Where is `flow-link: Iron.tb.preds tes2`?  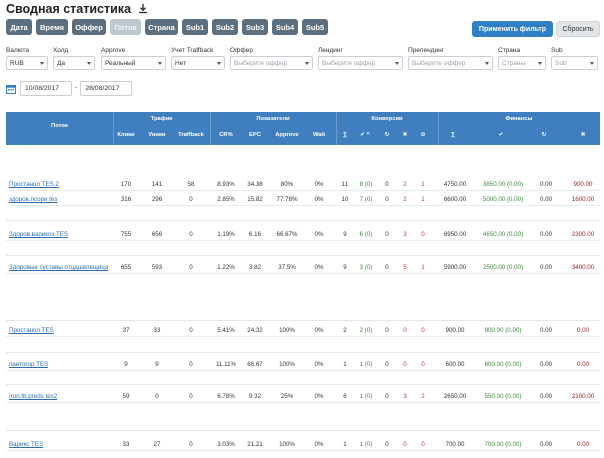 flow-link: Iron.tb.preds tes2 is located at coordinates (33, 396).